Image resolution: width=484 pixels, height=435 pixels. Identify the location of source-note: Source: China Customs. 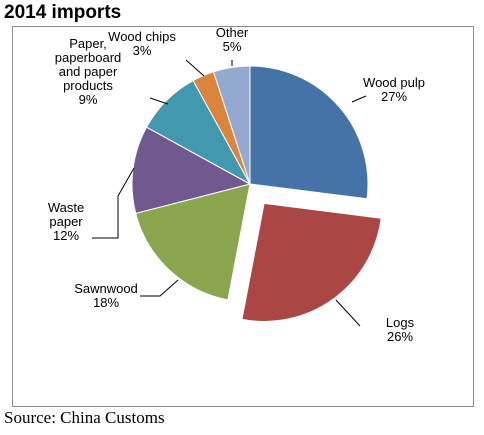
(84, 417).